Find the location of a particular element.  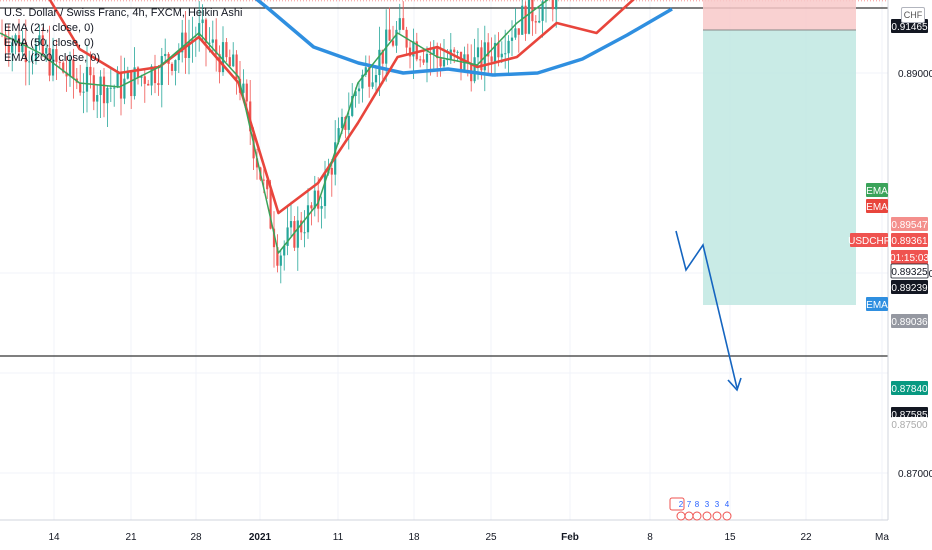

price-label: USDCHF is located at coordinates (869, 241).